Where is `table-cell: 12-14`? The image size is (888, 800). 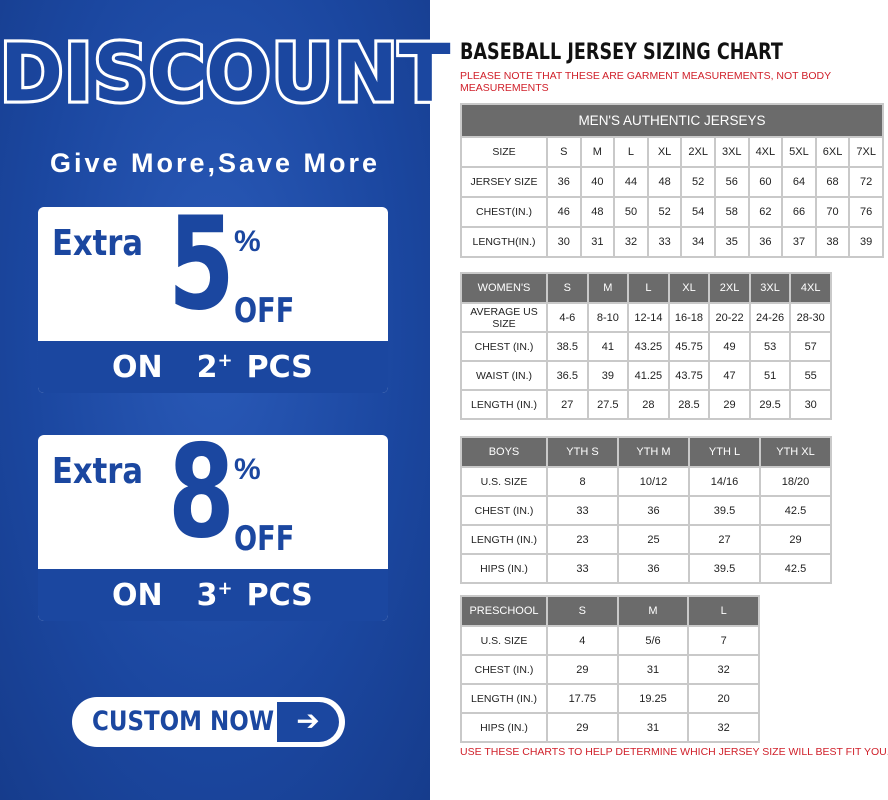 table-cell: 12-14 is located at coordinates (648, 317).